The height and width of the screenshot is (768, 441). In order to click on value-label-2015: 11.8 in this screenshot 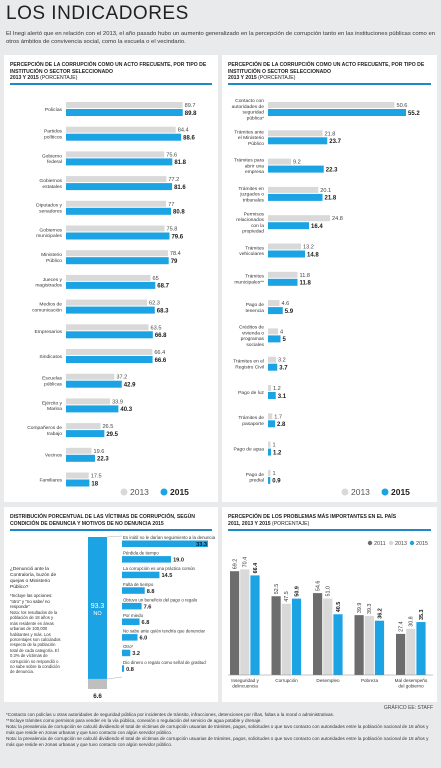, I will do `click(306, 284)`.